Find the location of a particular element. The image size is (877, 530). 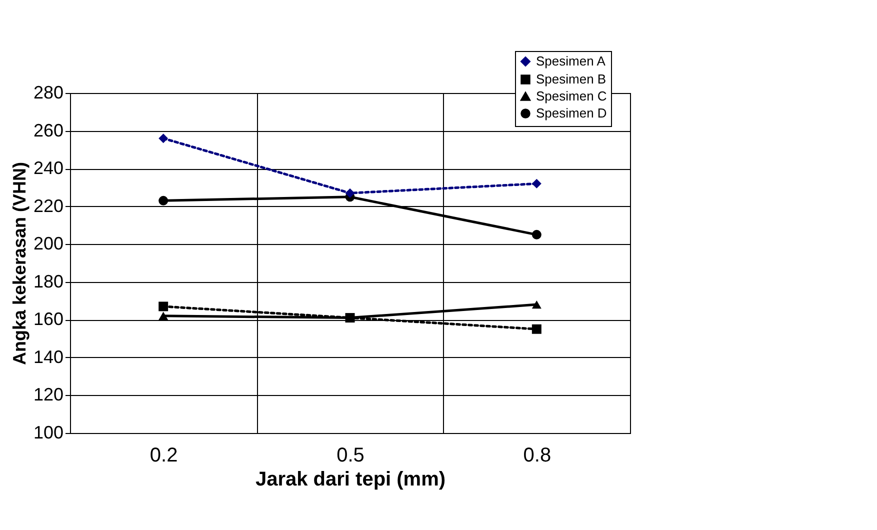

y-tick-label: 240 is located at coordinates (48, 168).